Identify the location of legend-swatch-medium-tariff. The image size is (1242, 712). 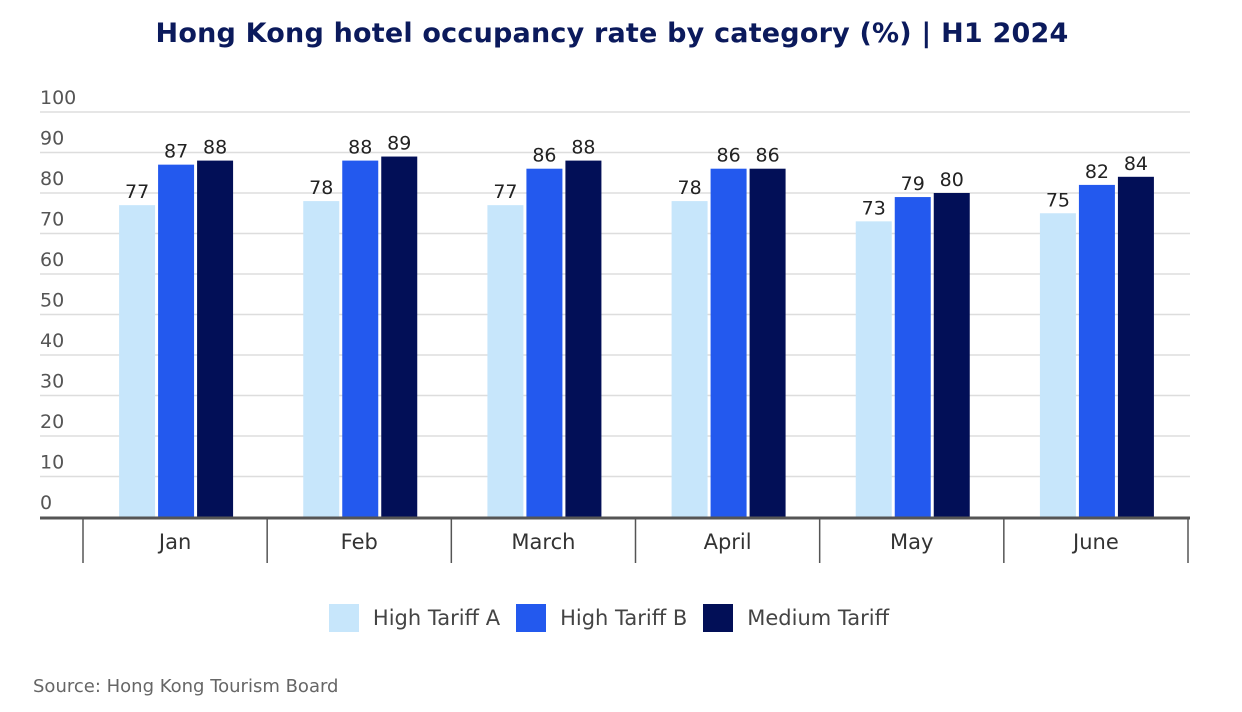
(718, 618).